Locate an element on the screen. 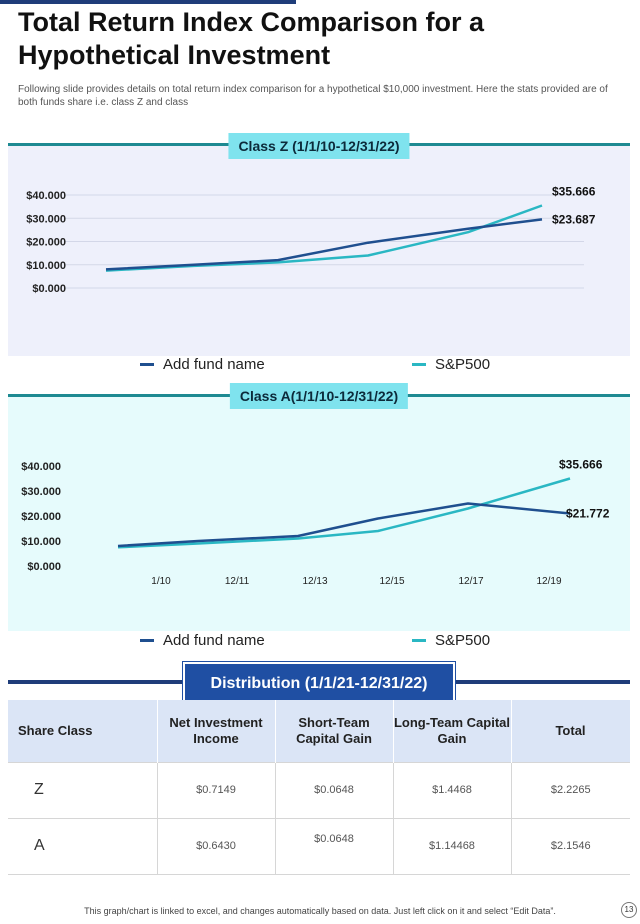 This screenshot has height=924, width=640. x-tick-label: 1/10 is located at coordinates (161, 581).